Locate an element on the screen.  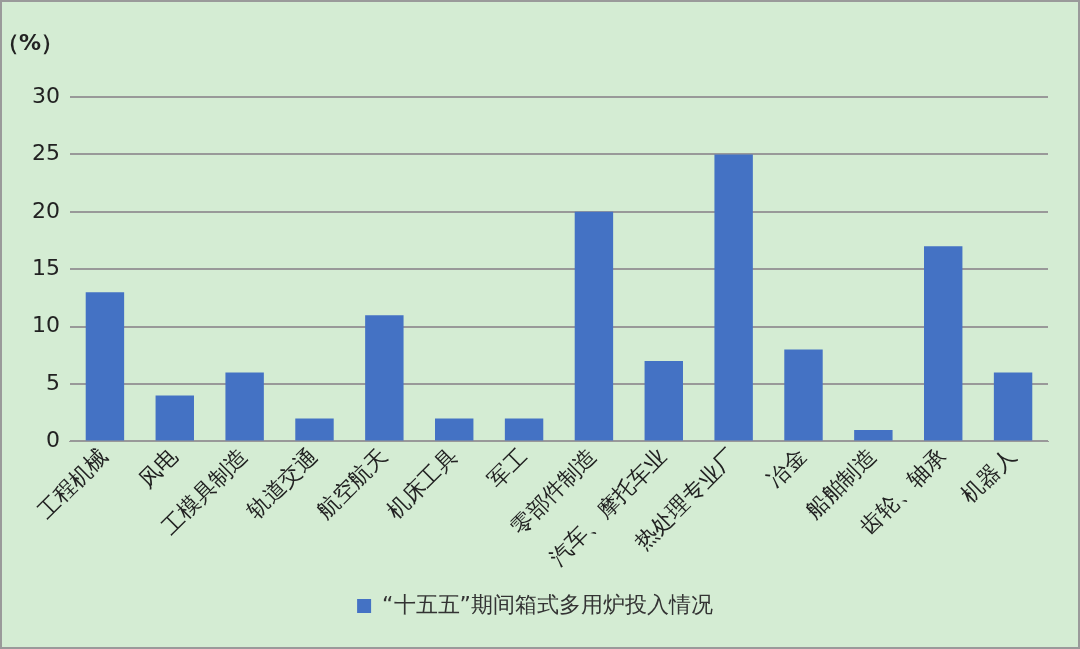
x-tick-label: 冶金 is located at coordinates (787, 468).